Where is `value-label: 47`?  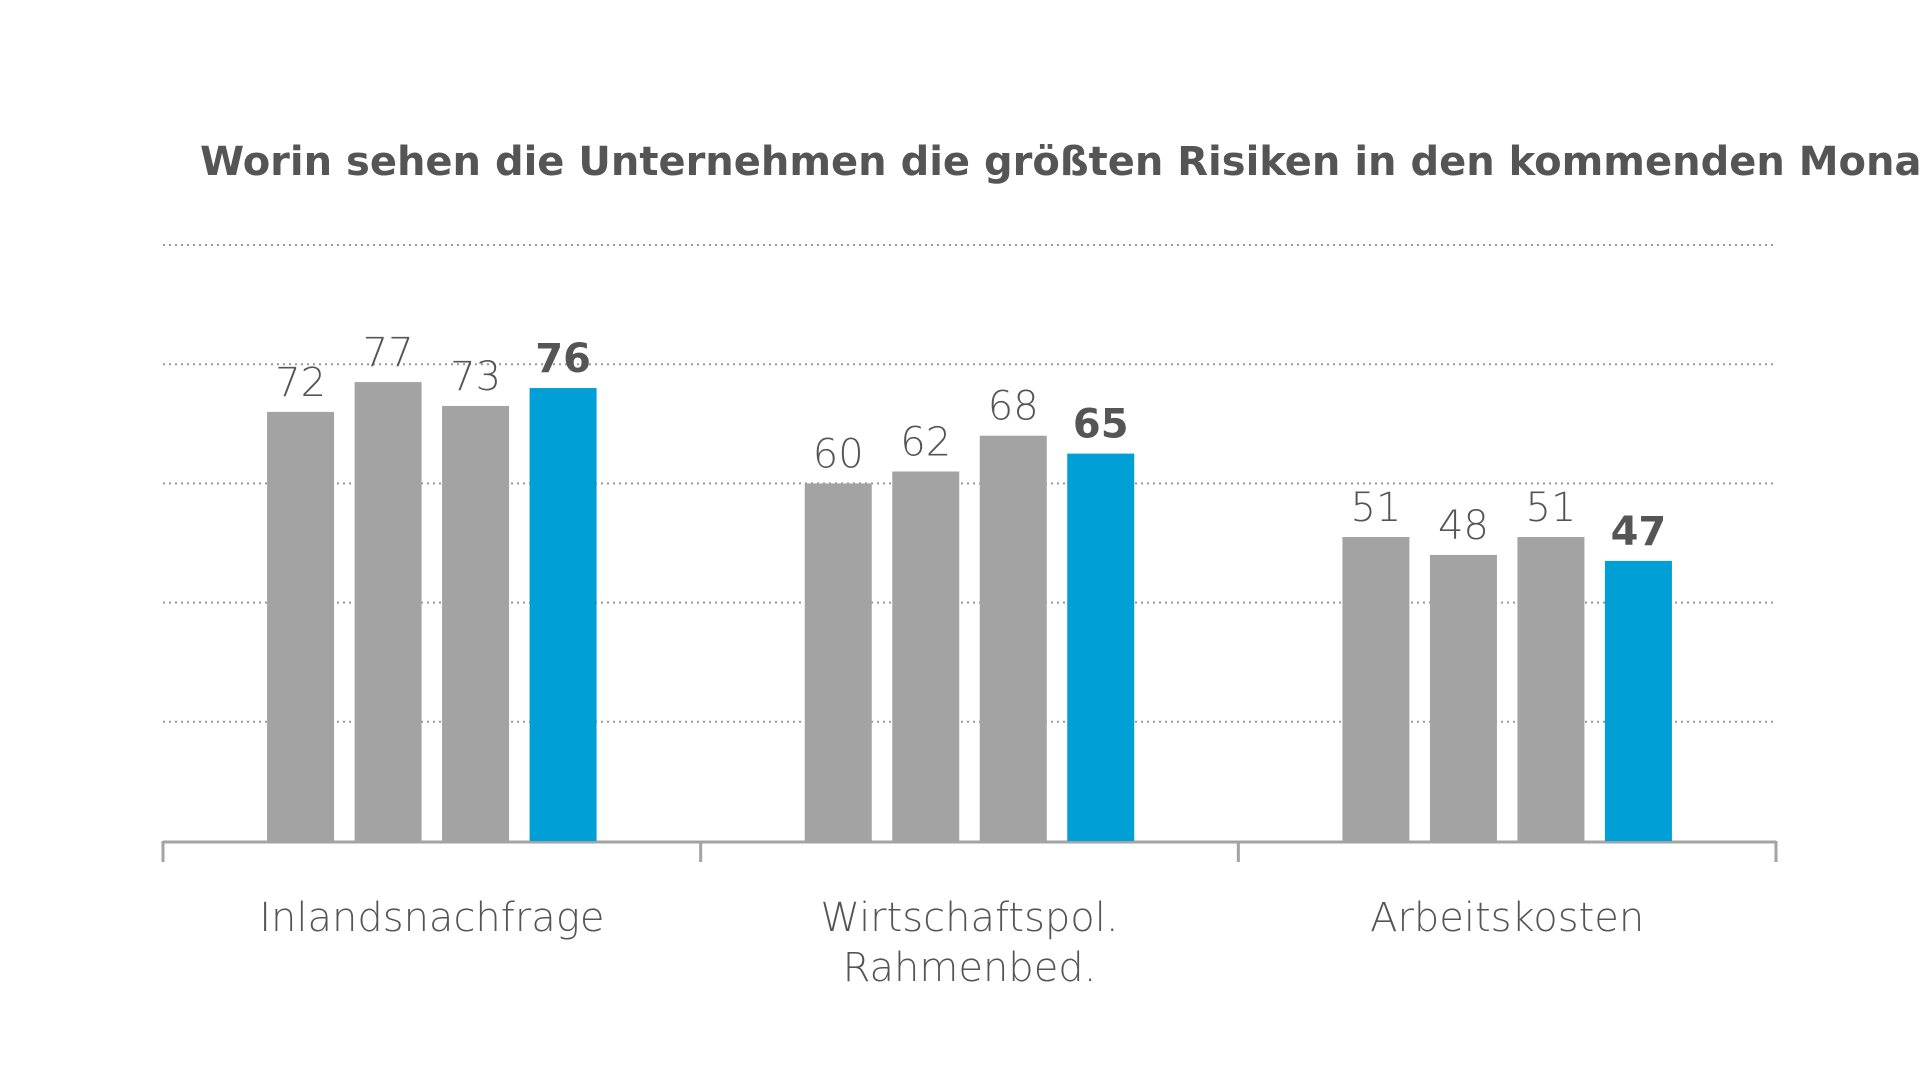
value-label: 47 is located at coordinates (1639, 532).